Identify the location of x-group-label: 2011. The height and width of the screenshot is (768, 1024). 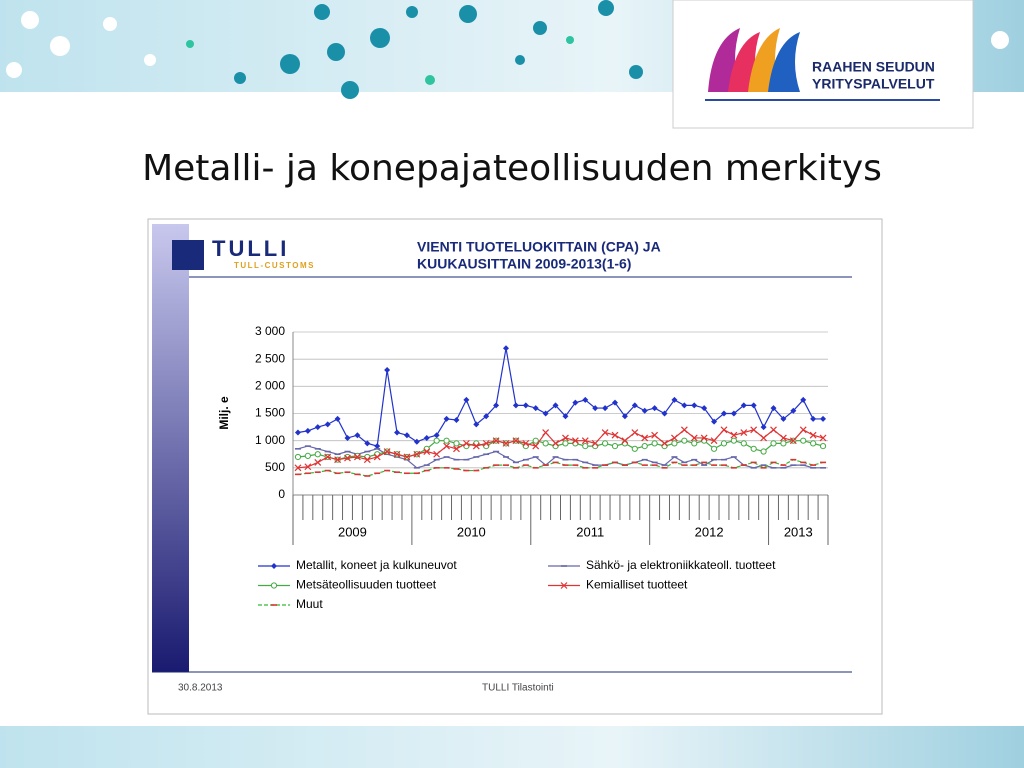
(590, 531).